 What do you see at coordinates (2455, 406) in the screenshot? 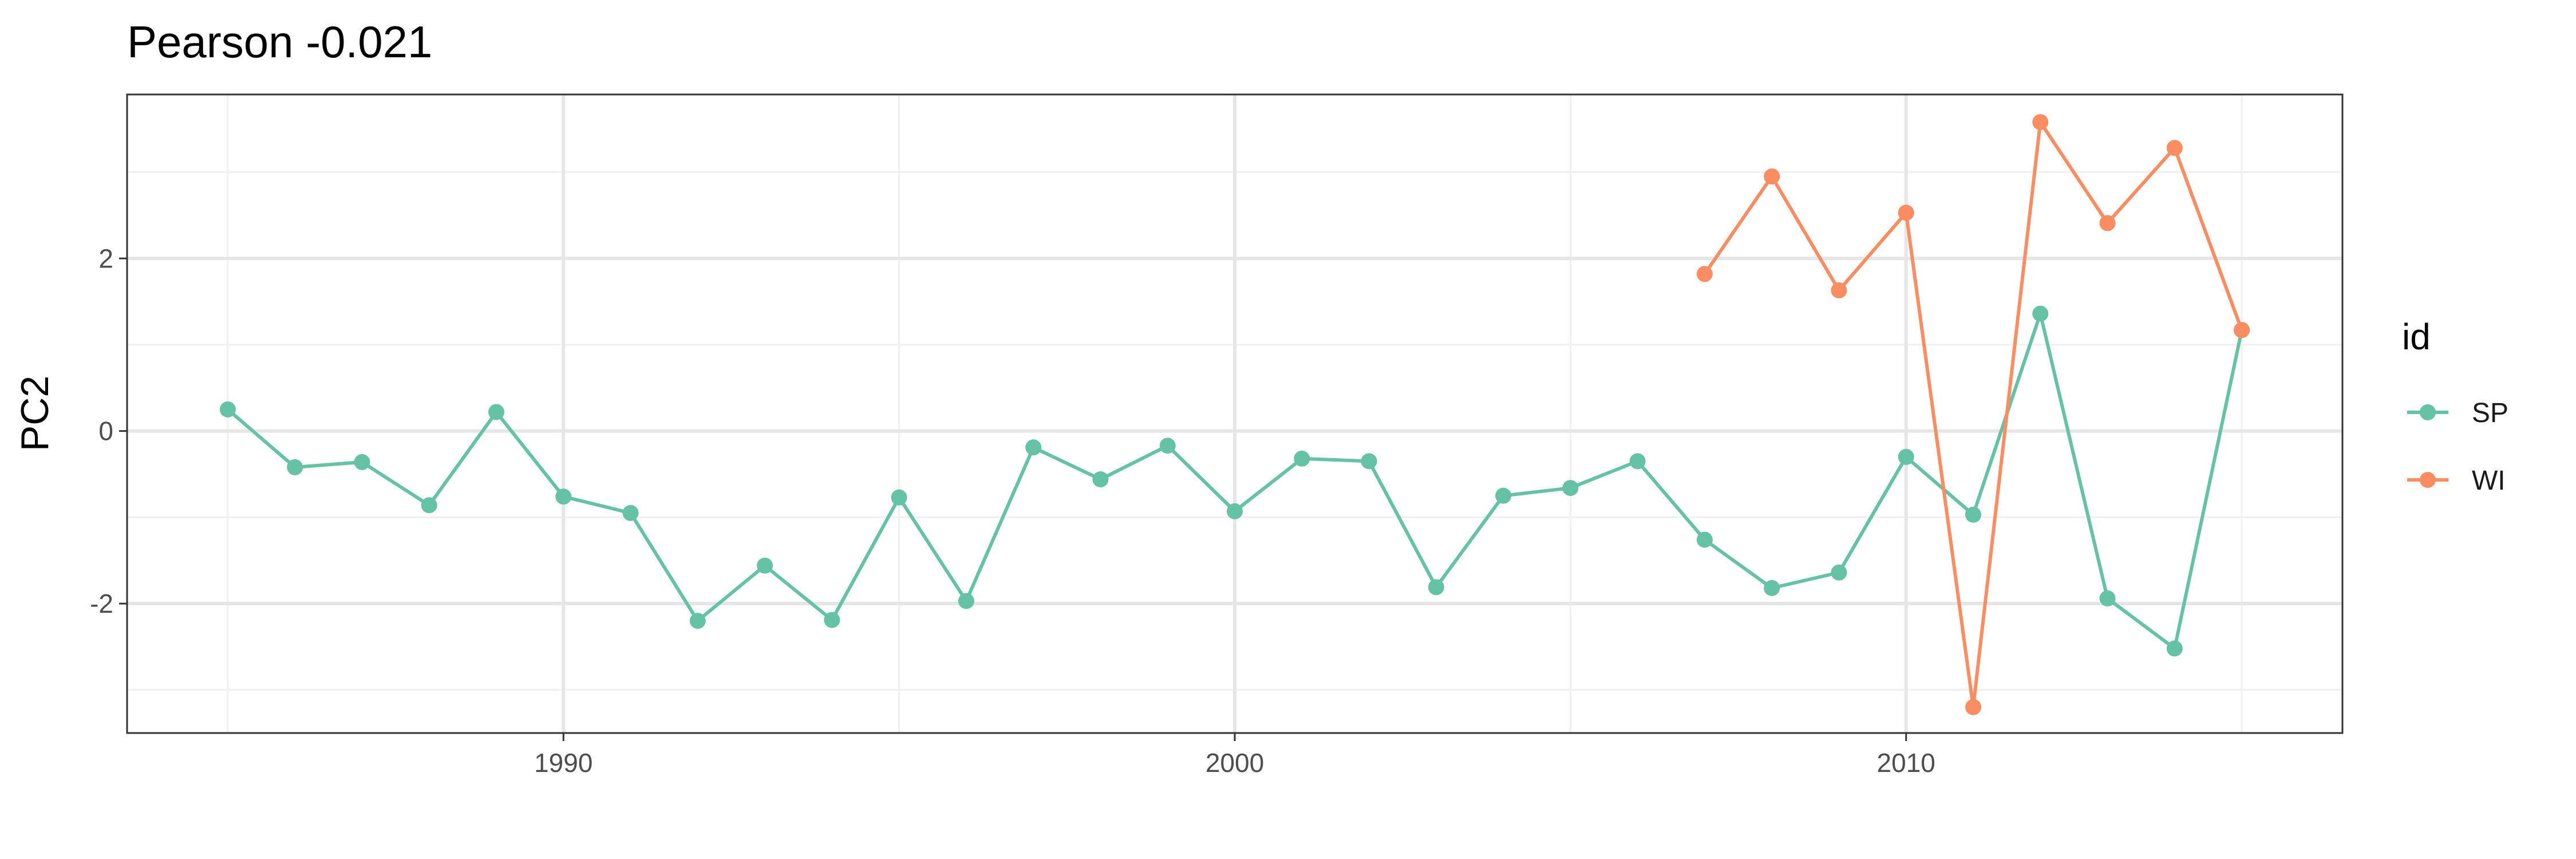
I see `legend: id SP WI` at bounding box center [2455, 406].